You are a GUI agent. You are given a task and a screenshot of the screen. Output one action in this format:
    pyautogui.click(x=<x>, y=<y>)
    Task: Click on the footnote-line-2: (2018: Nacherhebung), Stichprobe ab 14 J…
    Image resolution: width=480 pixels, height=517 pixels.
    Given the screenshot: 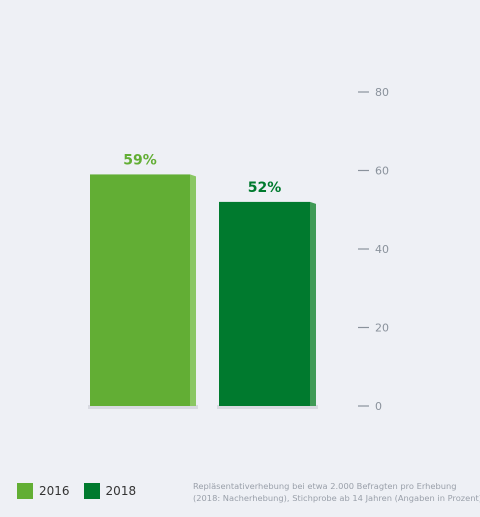 What is the action you would take?
    pyautogui.click(x=336, y=498)
    